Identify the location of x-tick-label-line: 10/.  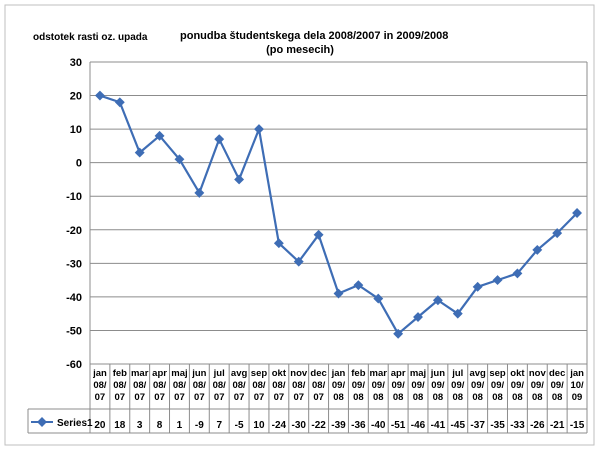
(577, 385).